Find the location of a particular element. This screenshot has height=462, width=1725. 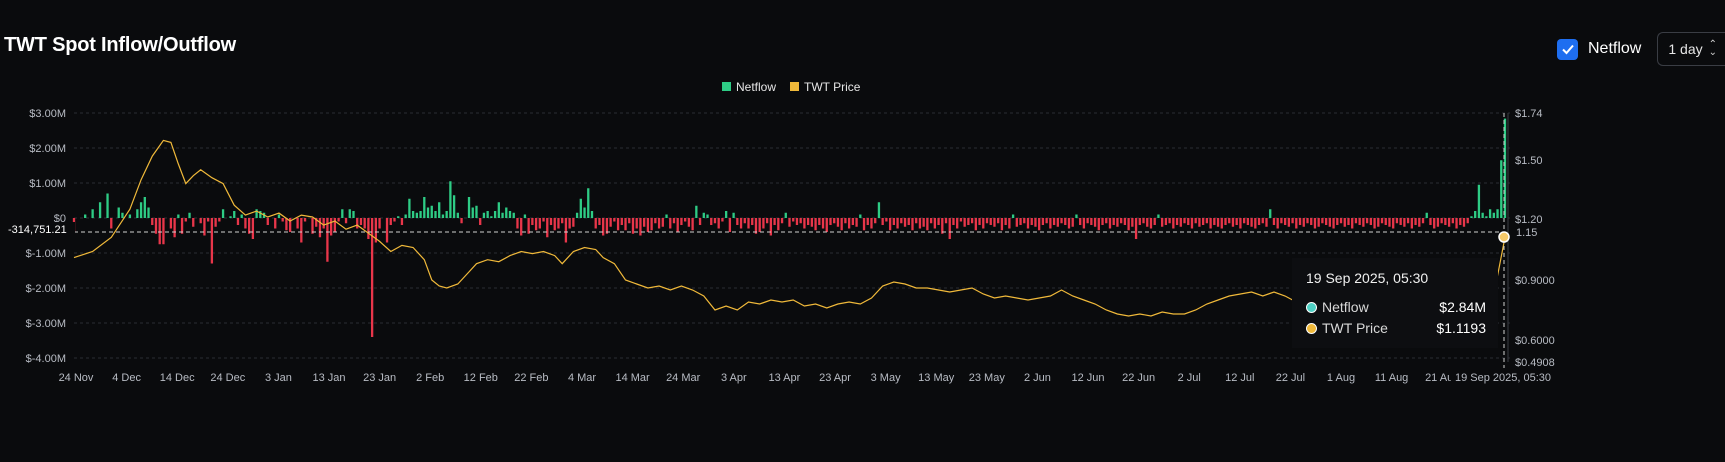

tooltip-row-price: TWT Price $1.1193 is located at coordinates (1396, 328).